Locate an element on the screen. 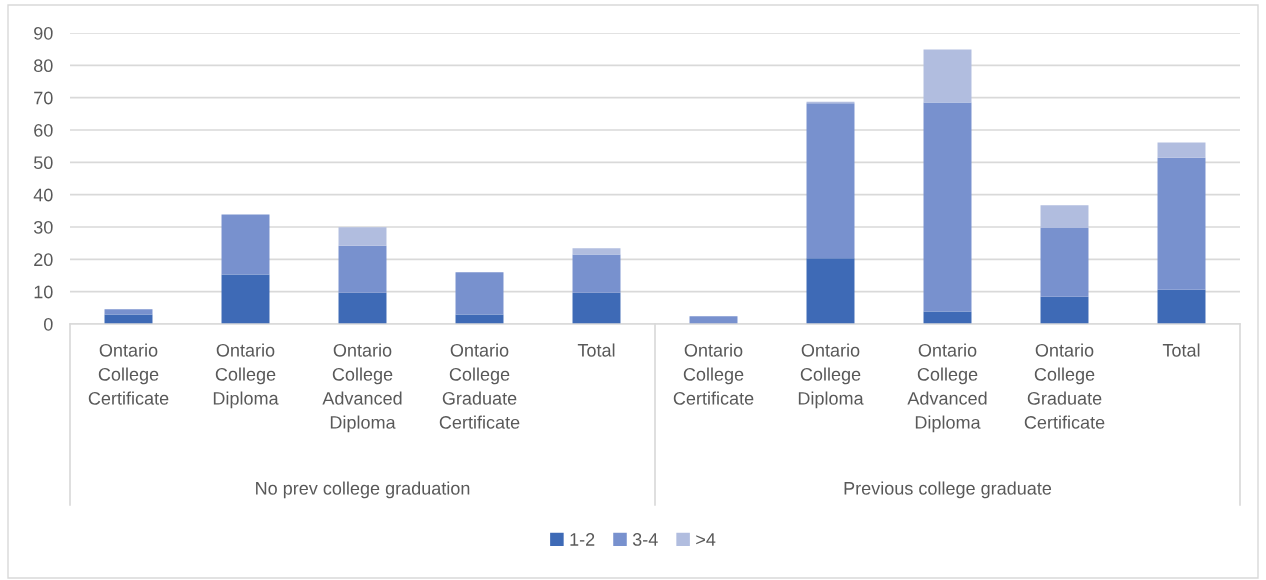  y-tick-label: 80 is located at coordinates (43, 66).